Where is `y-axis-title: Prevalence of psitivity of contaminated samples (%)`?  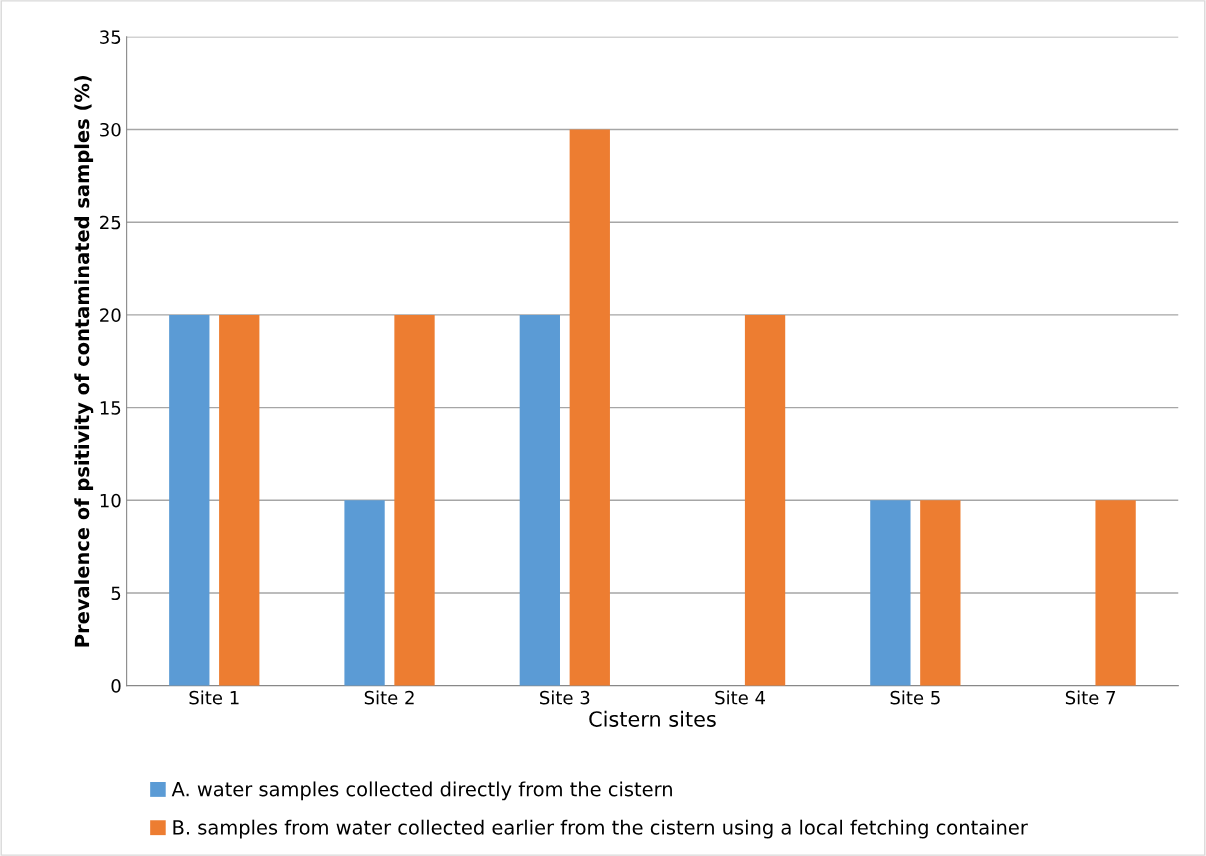
y-axis-title: Prevalence of psitivity of contaminated samples (%) is located at coordinates (84, 361).